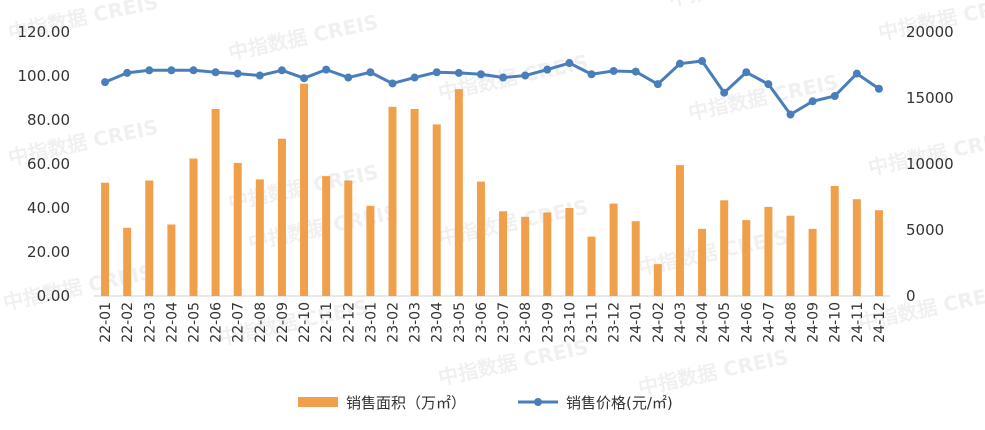 The image size is (985, 430). I want to click on y-right-tick-label: 5000, so click(925, 230).